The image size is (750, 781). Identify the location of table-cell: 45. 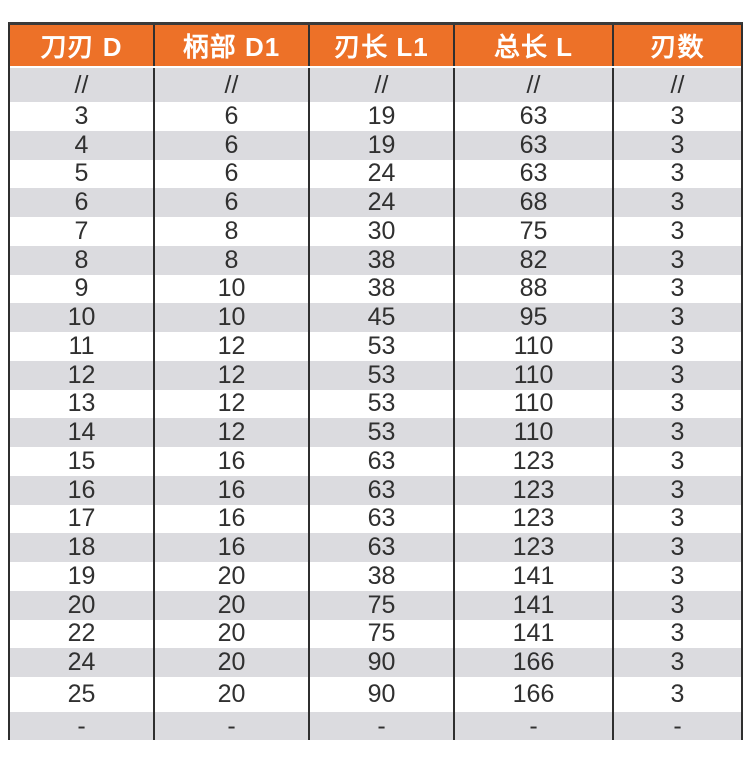
(382, 317).